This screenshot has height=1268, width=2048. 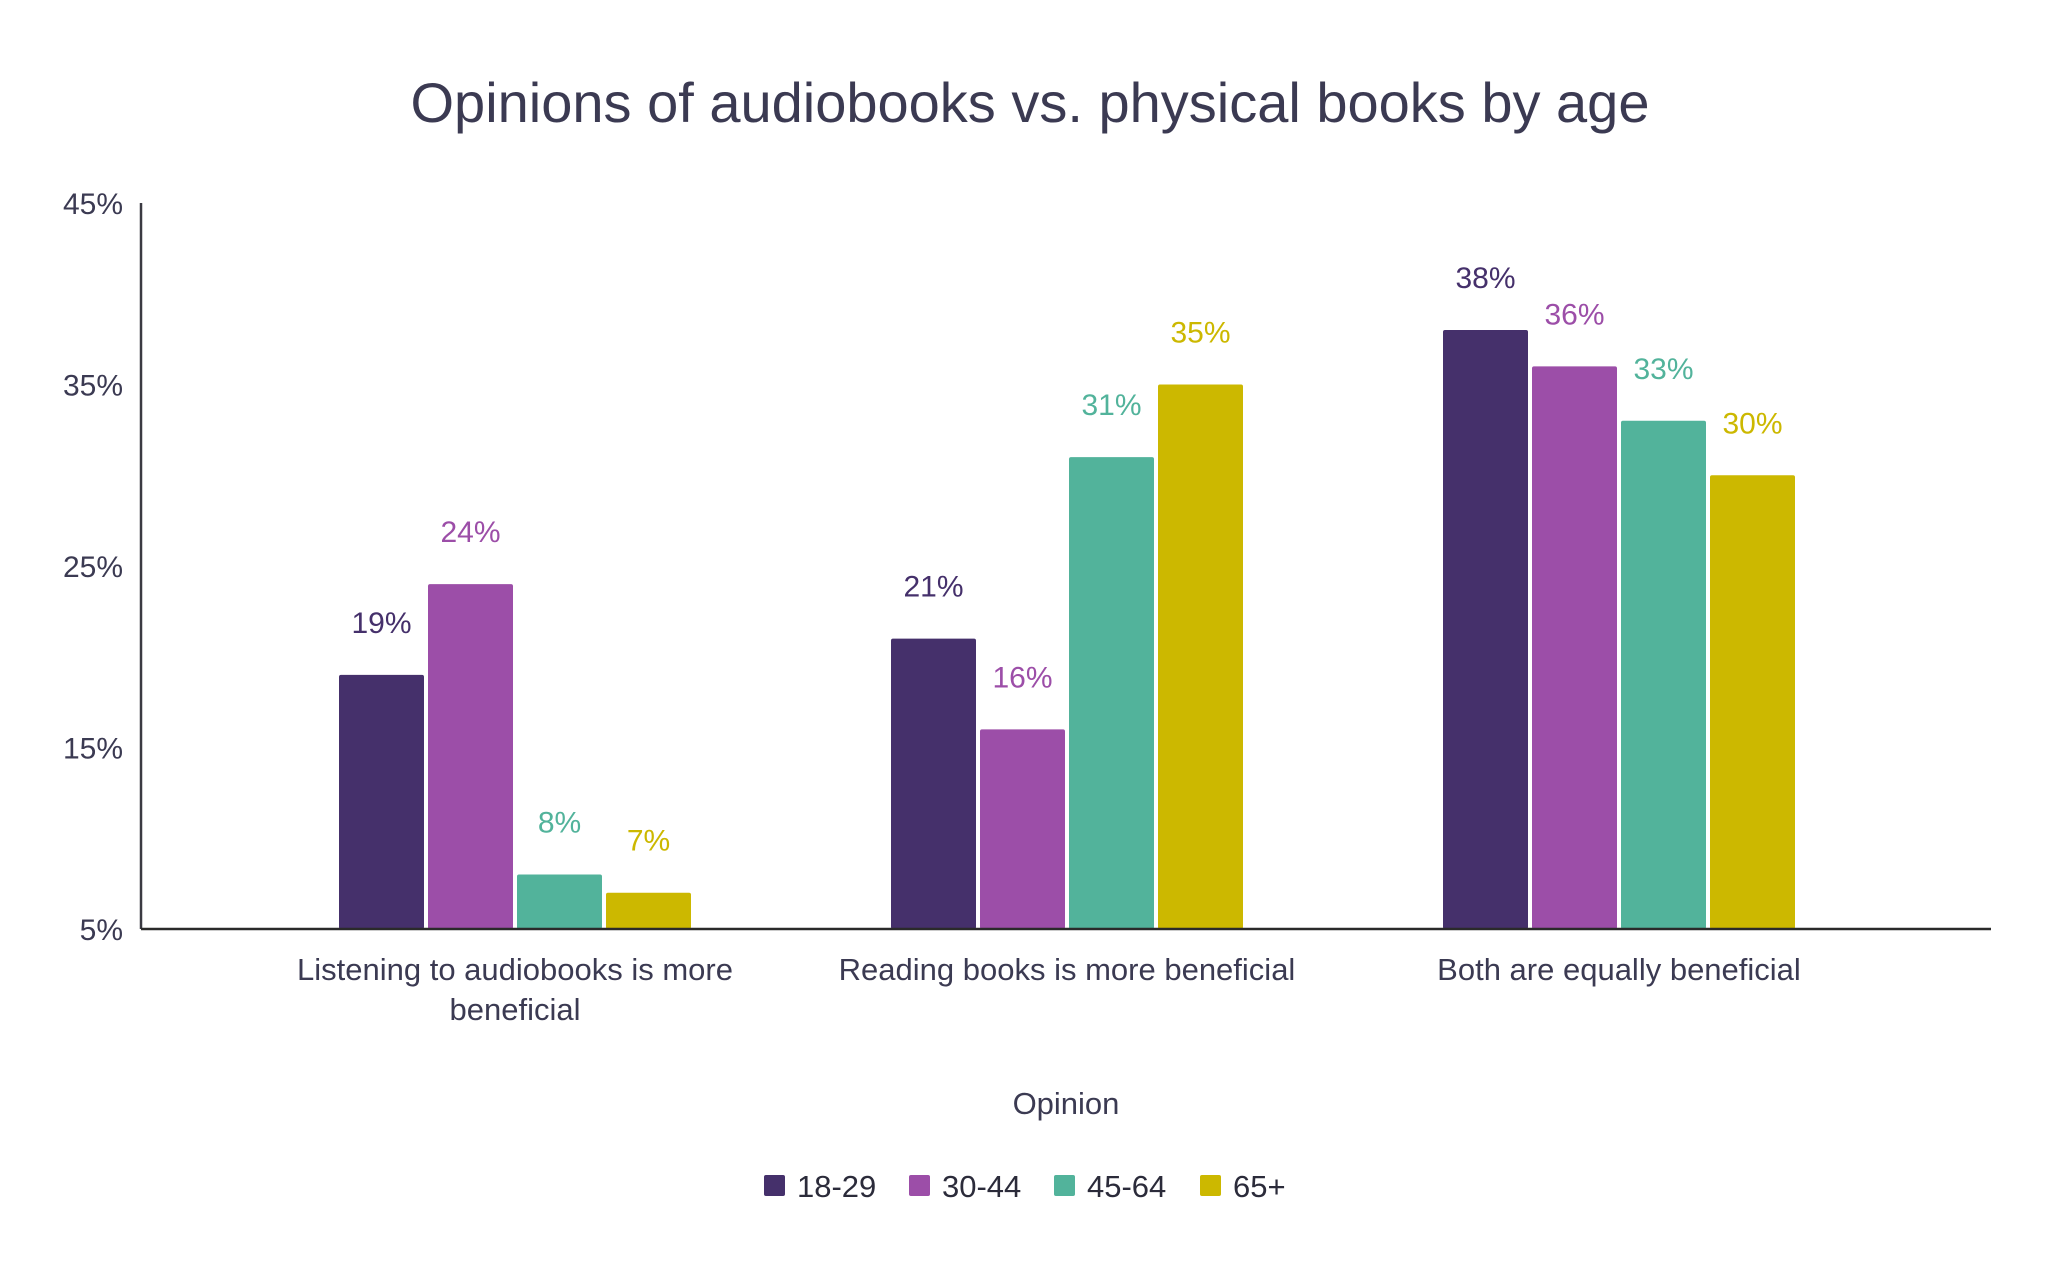 What do you see at coordinates (1200, 333) in the screenshot?
I see `data-label: 35%` at bounding box center [1200, 333].